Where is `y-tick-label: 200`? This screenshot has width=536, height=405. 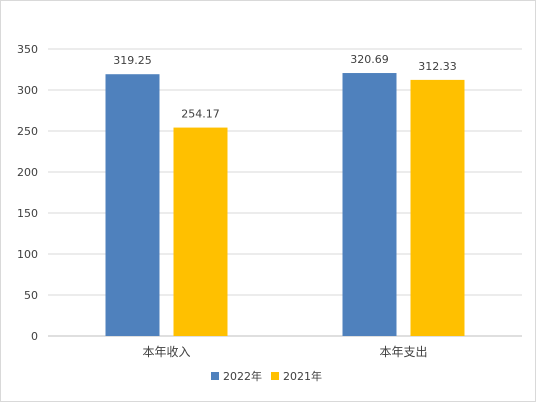
y-tick-label: 200 is located at coordinates (27, 172).